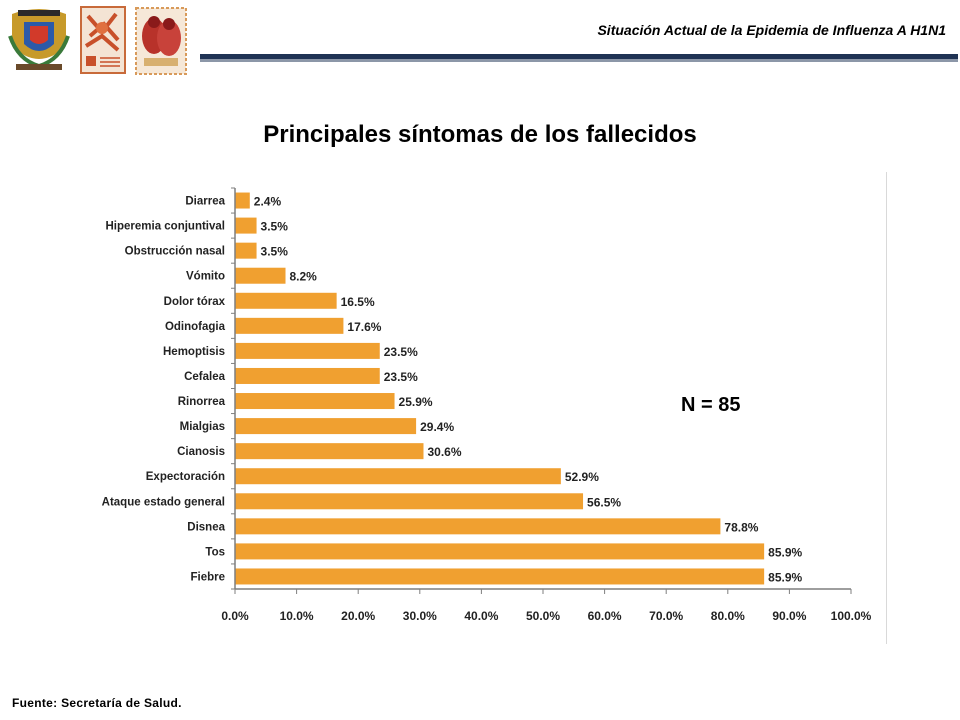 The image size is (960, 720). I want to click on category-label: Tos, so click(215, 552).